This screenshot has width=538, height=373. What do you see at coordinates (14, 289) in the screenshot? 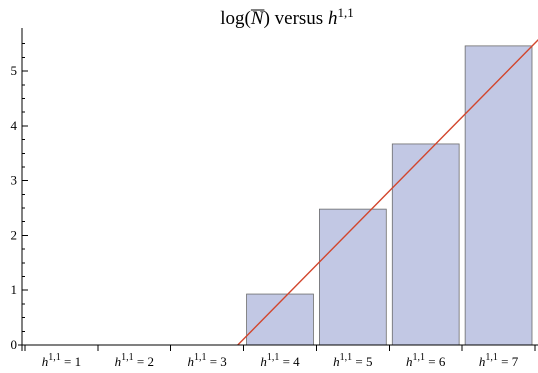
I see `y-tick-label: 1` at bounding box center [14, 289].